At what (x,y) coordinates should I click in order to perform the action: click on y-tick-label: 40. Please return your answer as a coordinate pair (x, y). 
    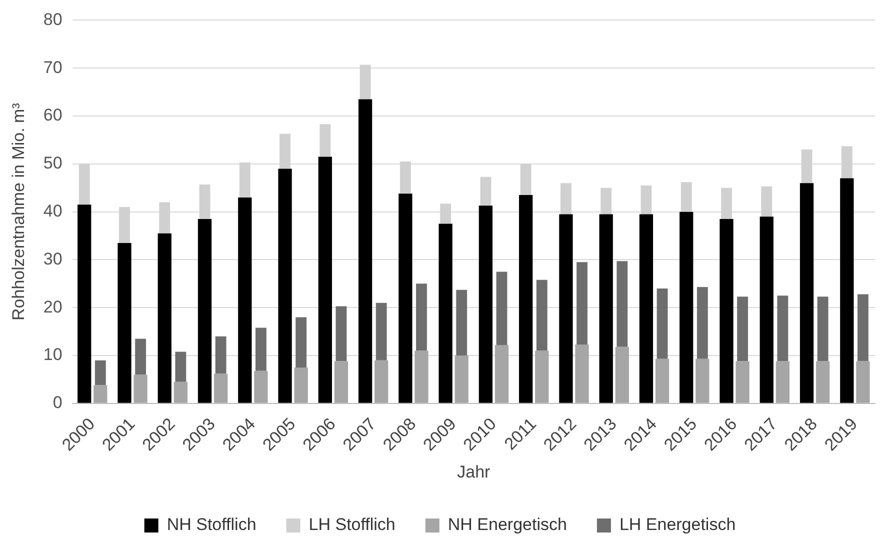
    Looking at the image, I should click on (52, 211).